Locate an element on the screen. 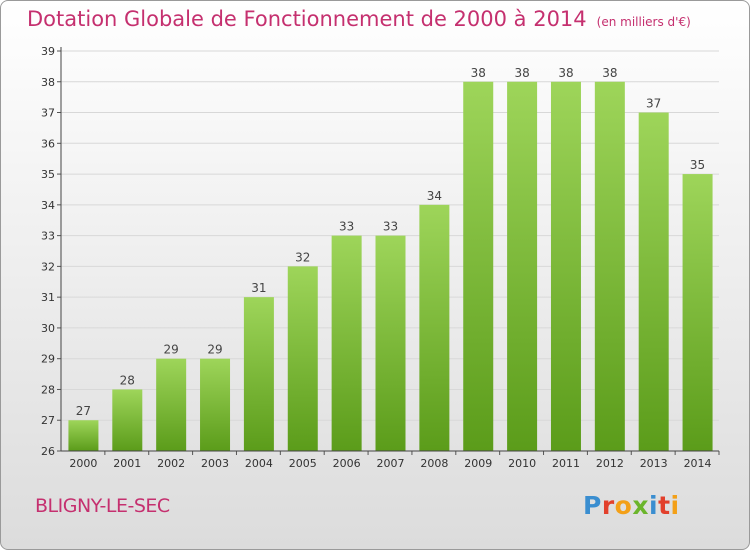  x-tick-label: 2009 is located at coordinates (478, 463).